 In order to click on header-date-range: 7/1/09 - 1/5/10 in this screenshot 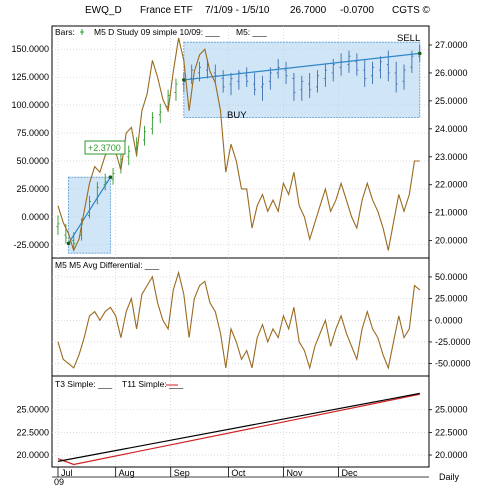, I will do `click(237, 10)`.